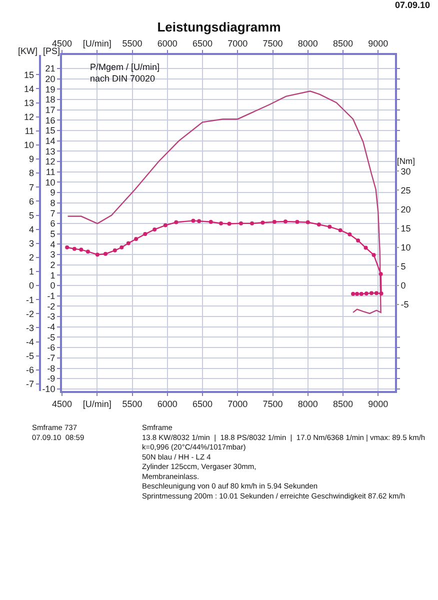 This screenshot has width=438, height=600. I want to click on y-tick-label: -8, so click(51, 368).